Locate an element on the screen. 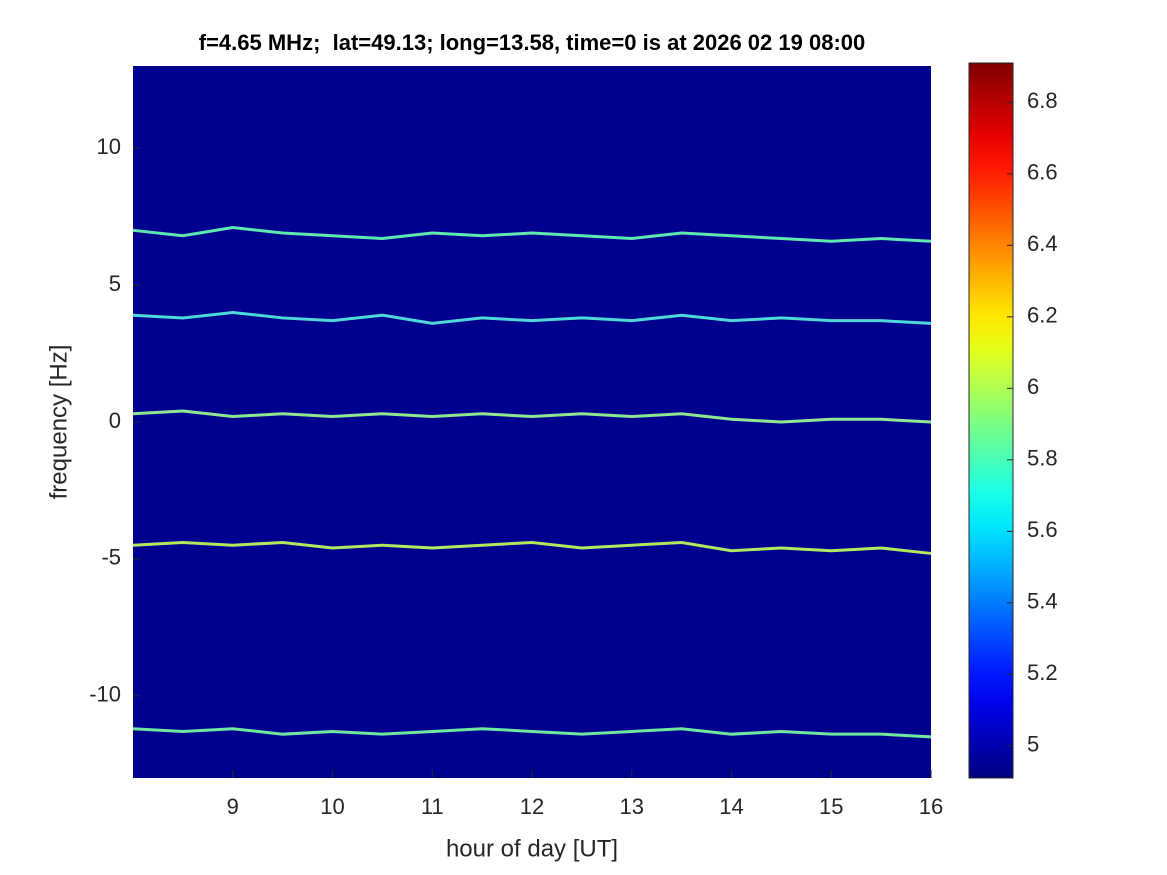 The width and height of the screenshot is (1167, 875). x-tick-label: 15 is located at coordinates (831, 806).